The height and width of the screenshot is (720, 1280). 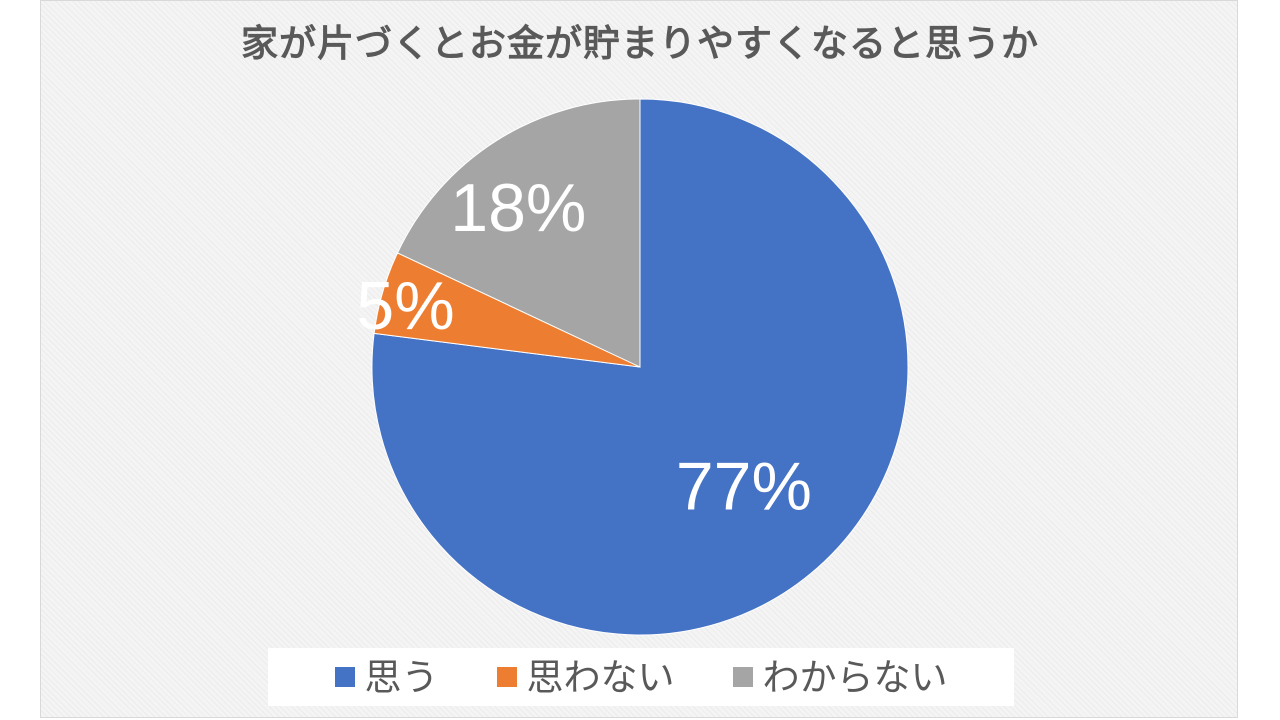 I want to click on legend-item: 思わない, so click(x=585, y=677).